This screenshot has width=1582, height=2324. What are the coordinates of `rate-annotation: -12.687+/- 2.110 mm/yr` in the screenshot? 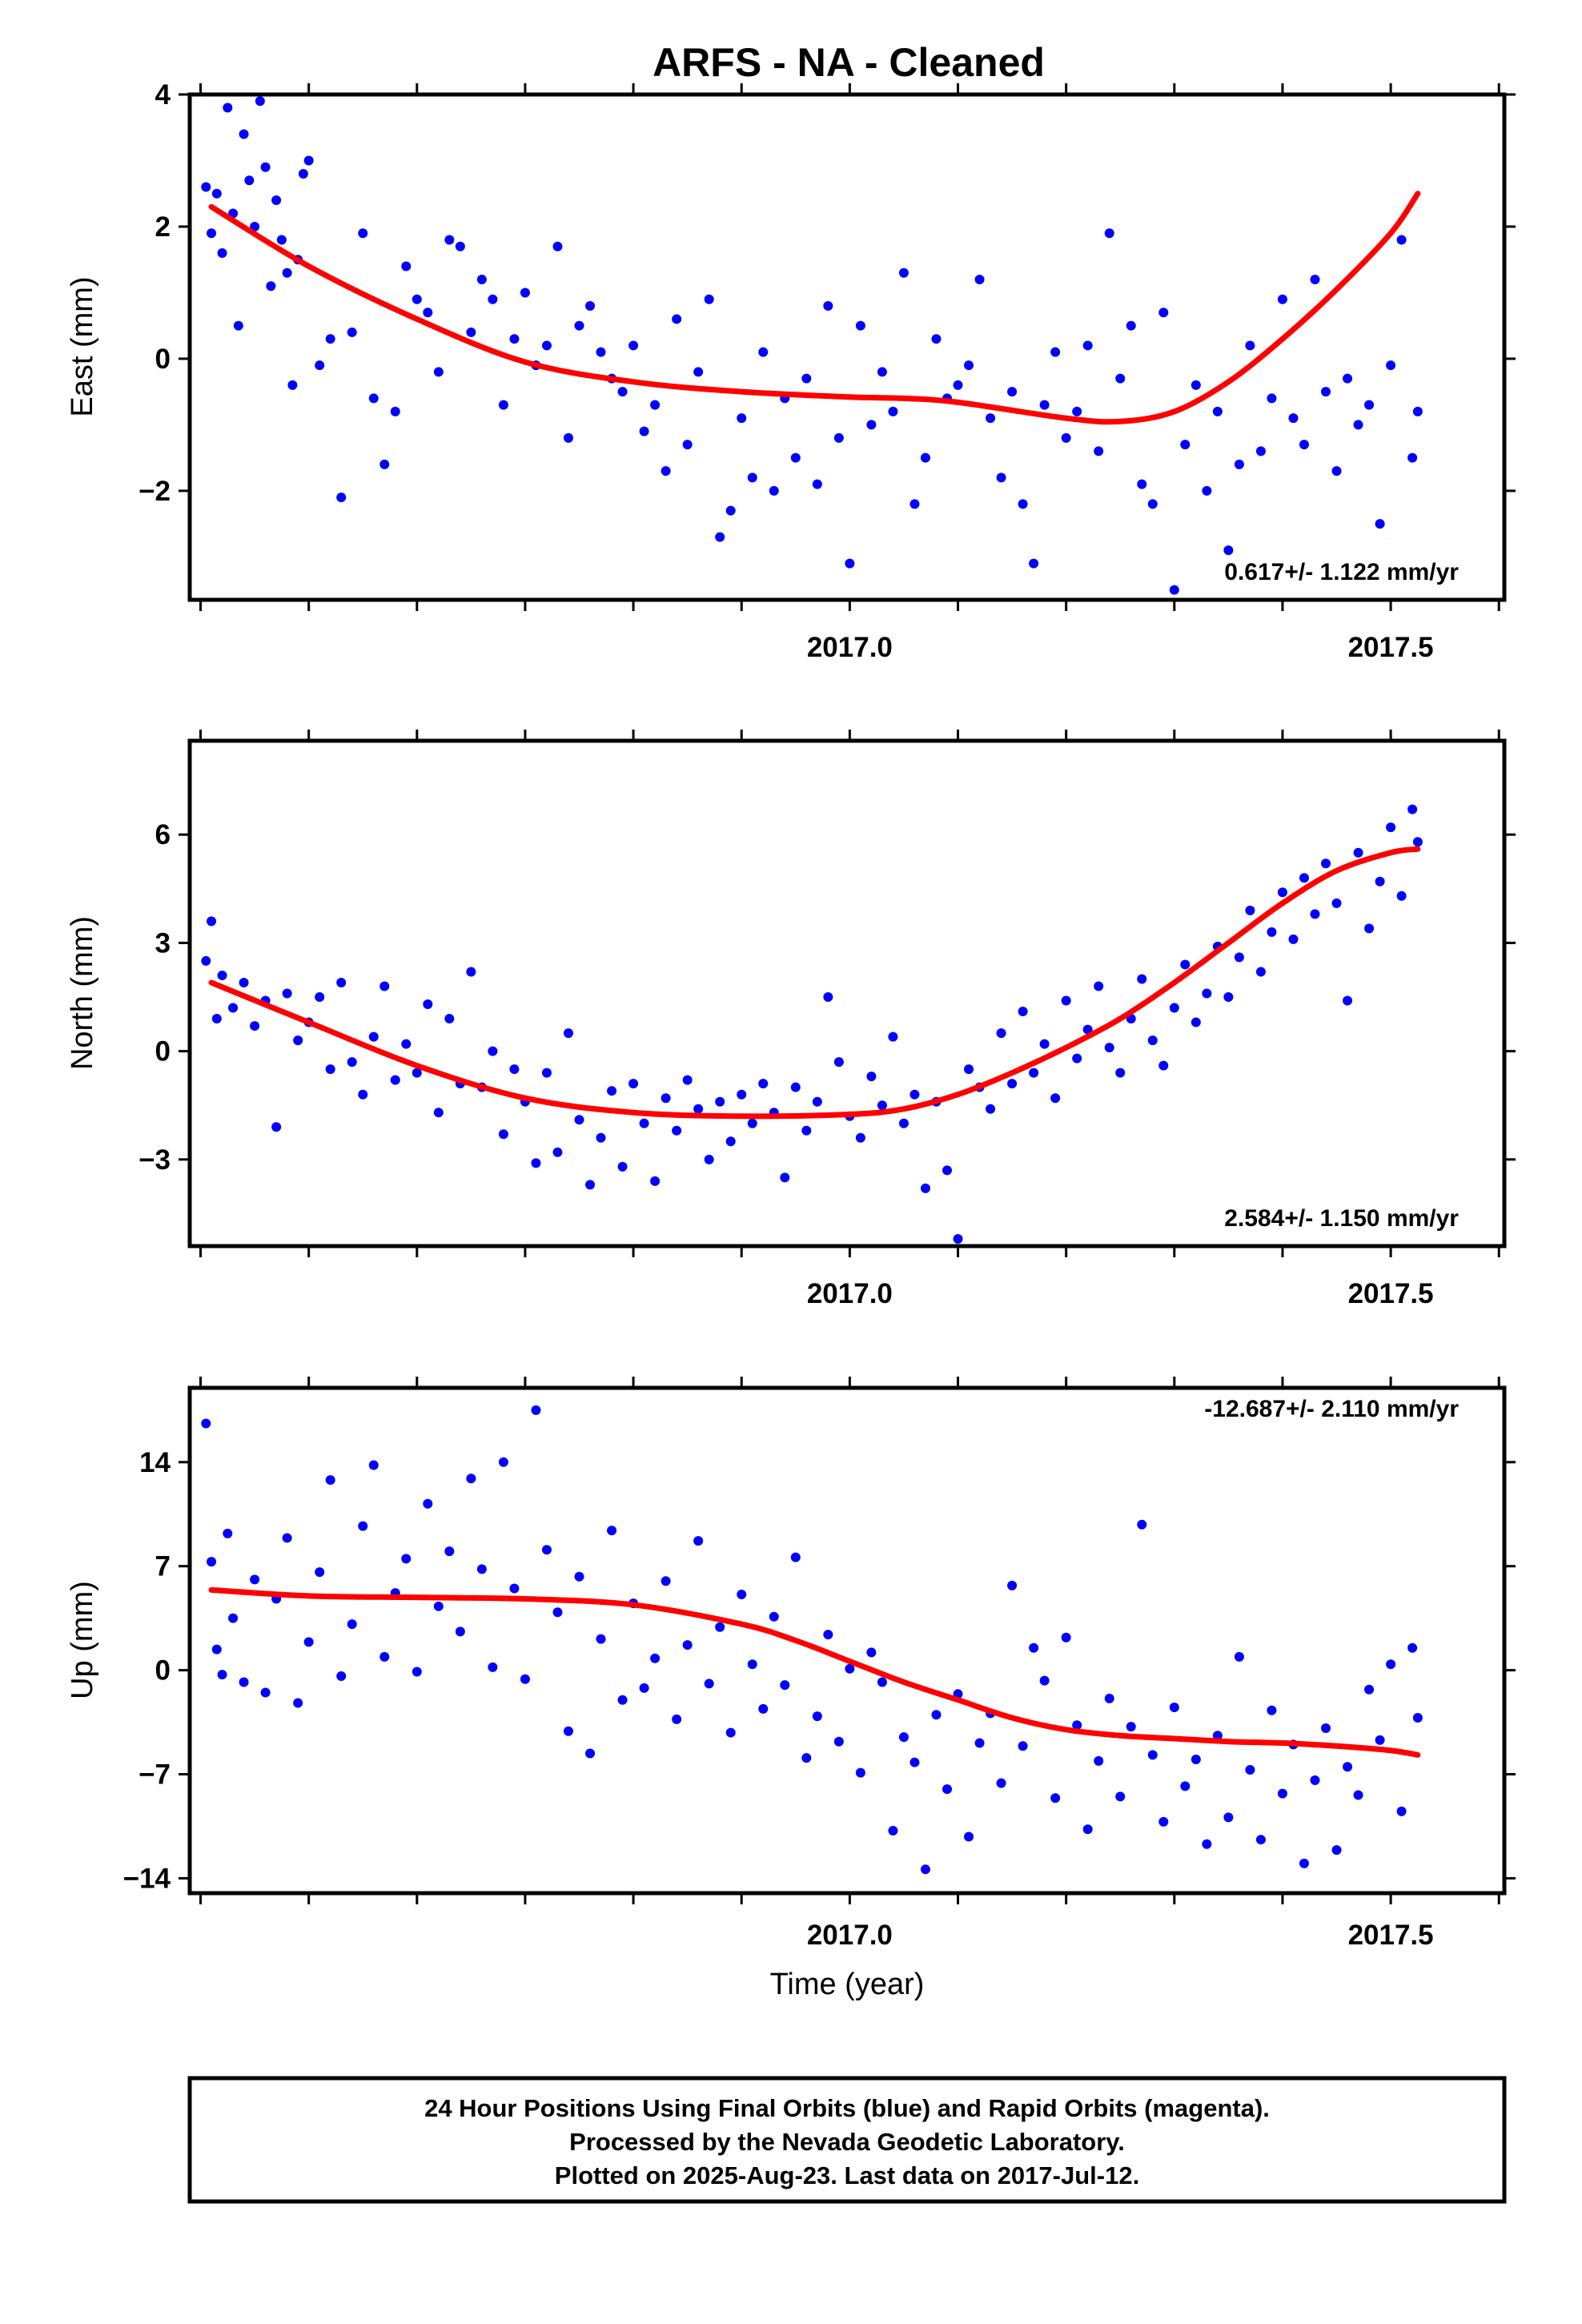 It's located at (1331, 1409).